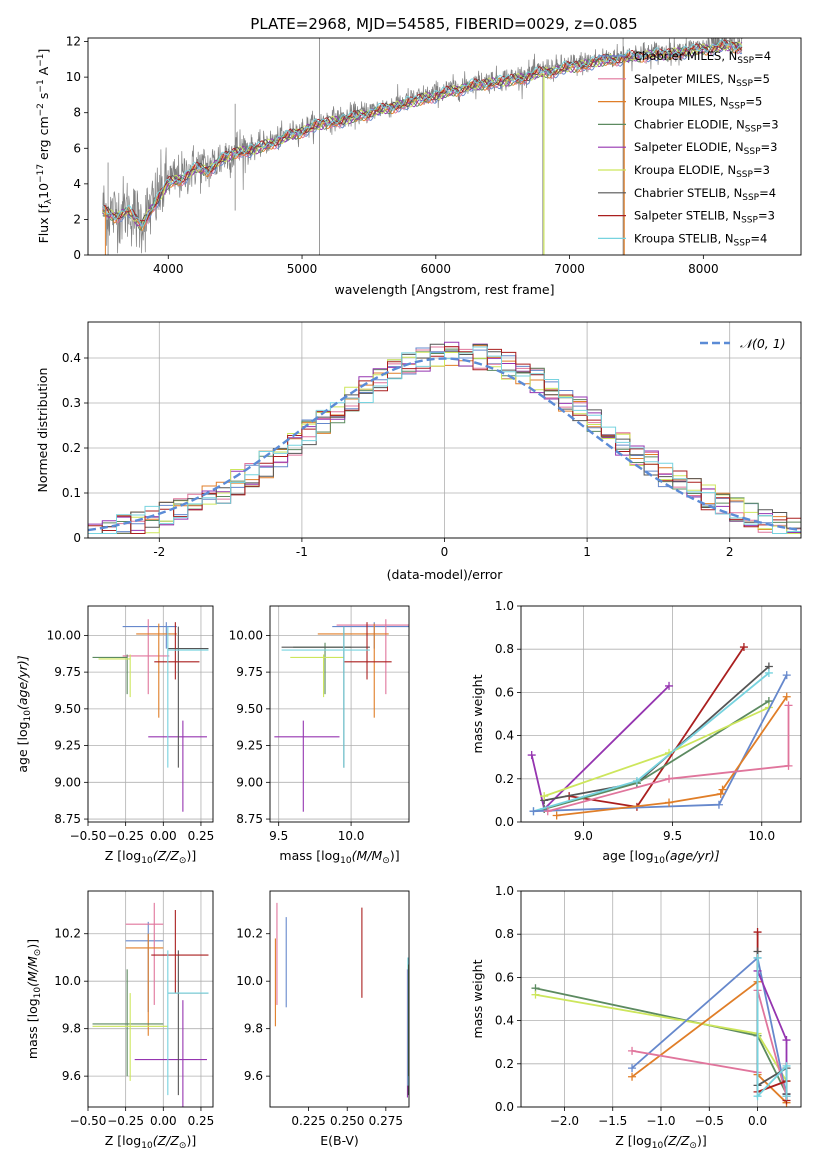  Describe the element at coordinates (685, 79) in the screenshot. I see `label-part: Salpeter MILES, N` at that location.